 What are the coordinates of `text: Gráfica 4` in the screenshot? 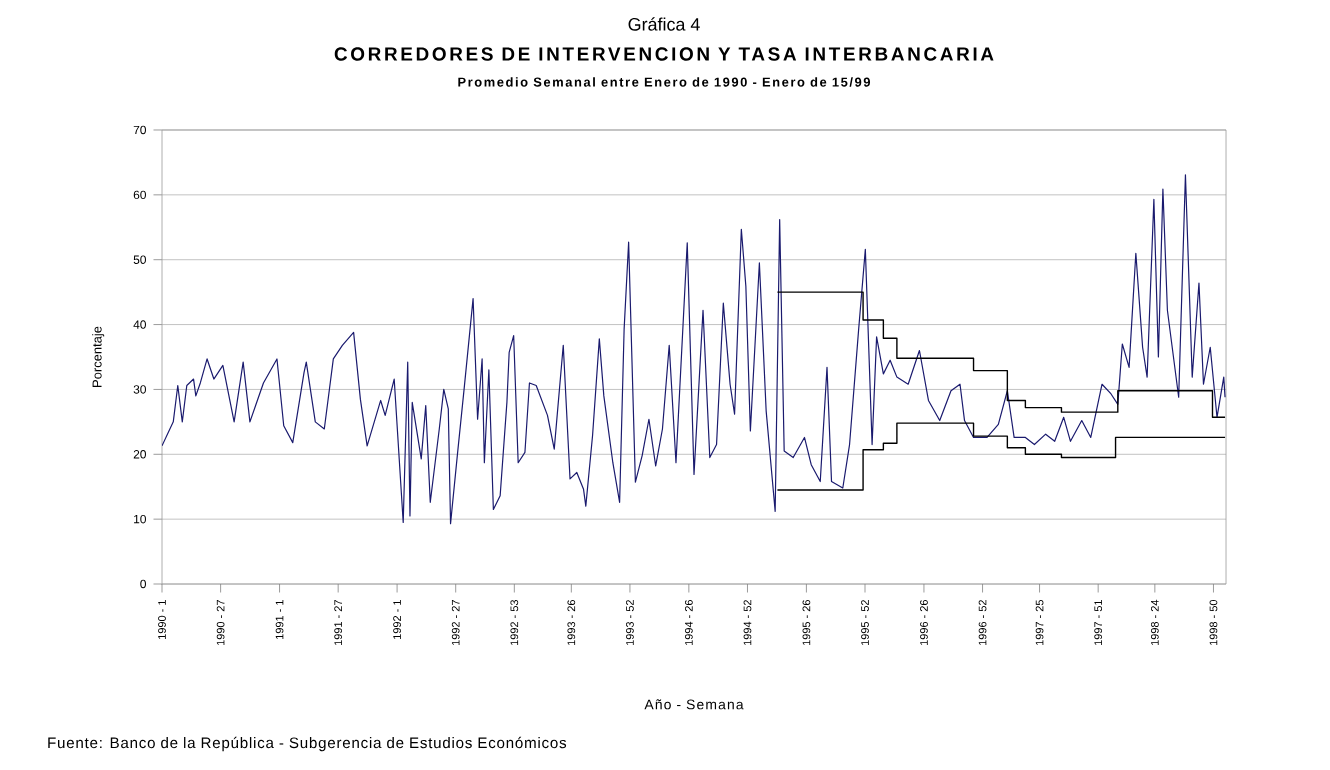 It's located at (664, 24).